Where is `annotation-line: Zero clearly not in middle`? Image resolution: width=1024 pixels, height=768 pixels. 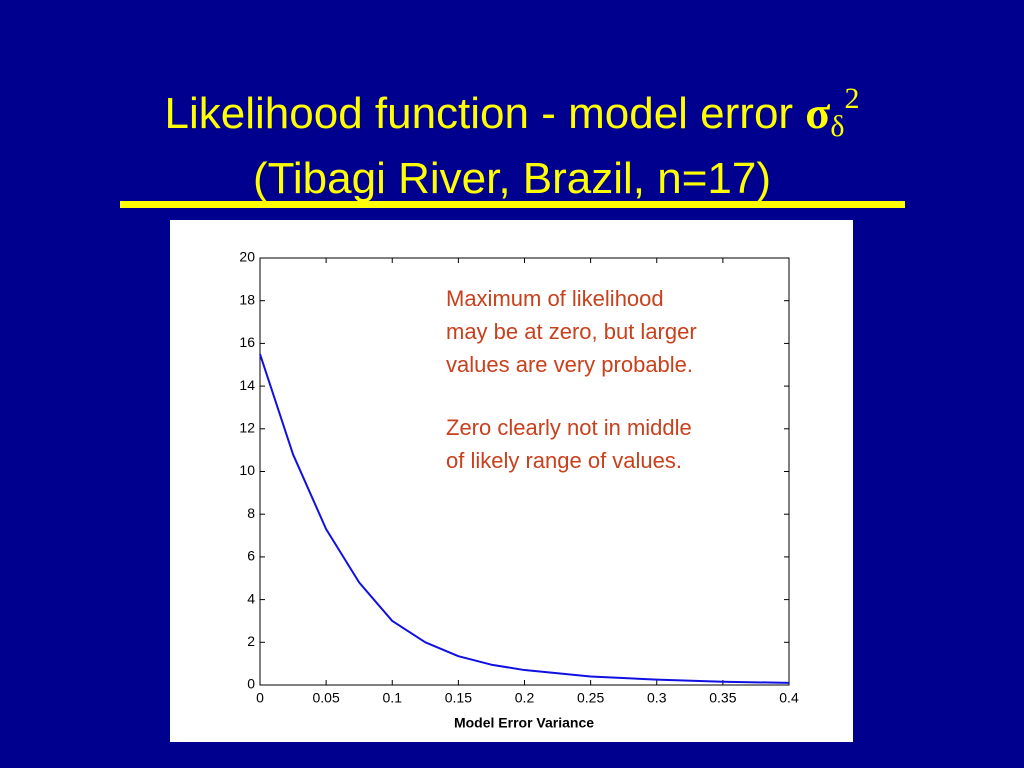 annotation-line: Zero clearly not in middle is located at coordinates (569, 427).